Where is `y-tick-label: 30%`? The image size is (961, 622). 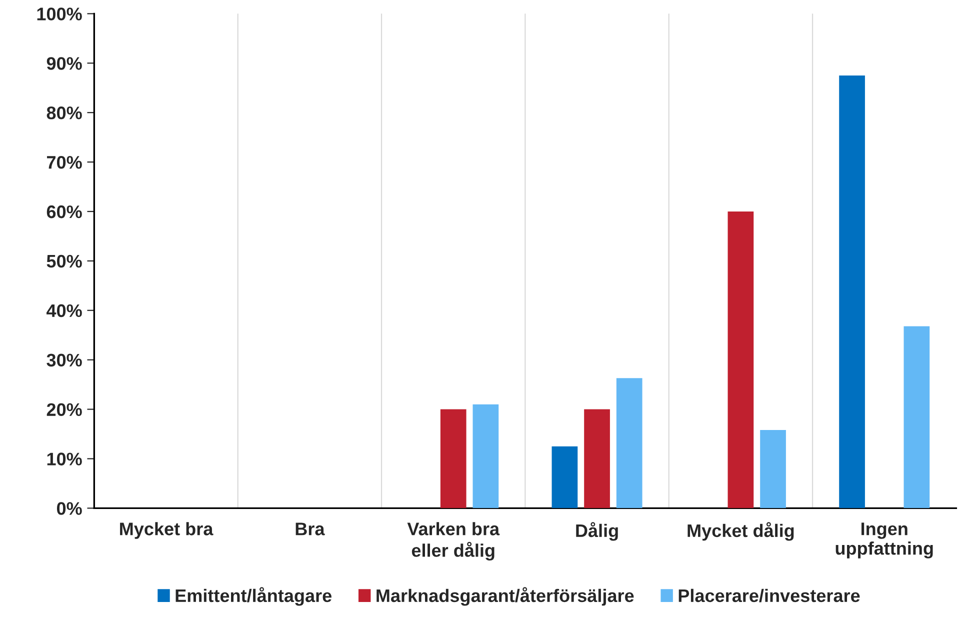 y-tick-label: 30% is located at coordinates (64, 360).